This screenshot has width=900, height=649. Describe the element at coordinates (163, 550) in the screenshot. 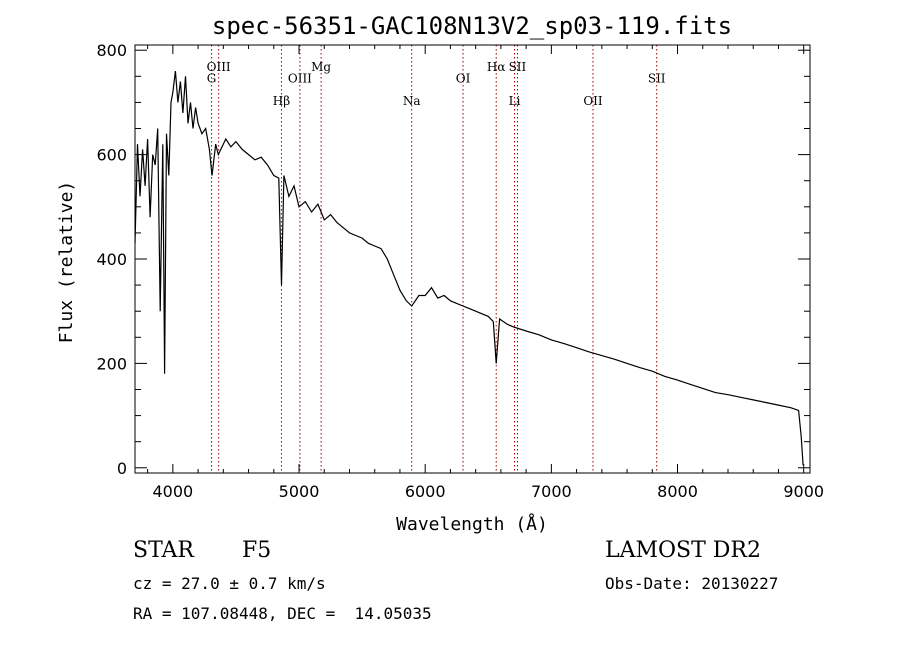

I see `object-class: STAR` at that location.